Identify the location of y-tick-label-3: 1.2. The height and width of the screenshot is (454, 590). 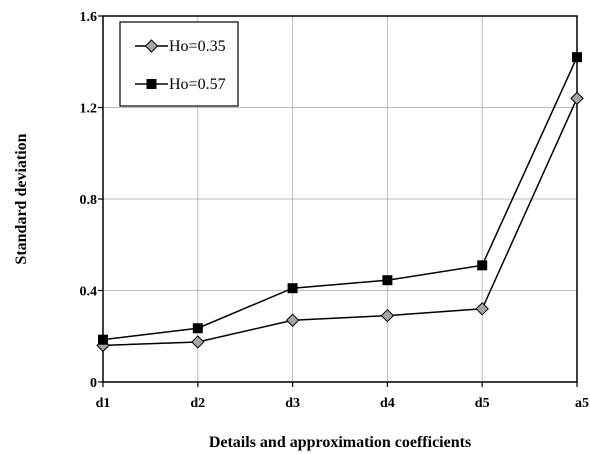
(89, 109).